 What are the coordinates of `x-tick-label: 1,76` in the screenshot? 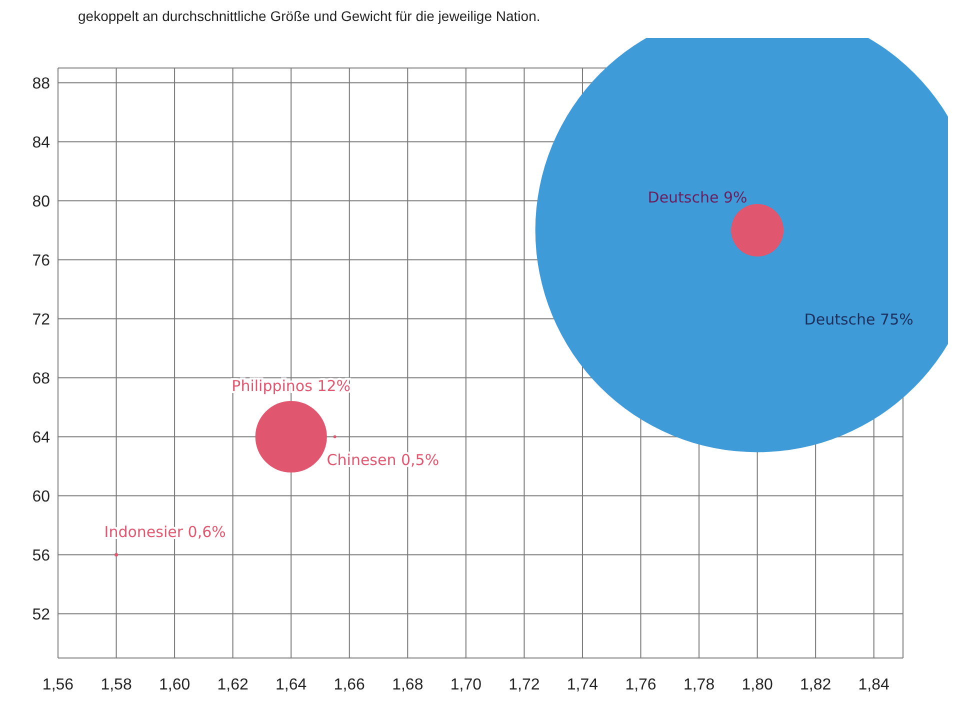 It's located at (640, 685).